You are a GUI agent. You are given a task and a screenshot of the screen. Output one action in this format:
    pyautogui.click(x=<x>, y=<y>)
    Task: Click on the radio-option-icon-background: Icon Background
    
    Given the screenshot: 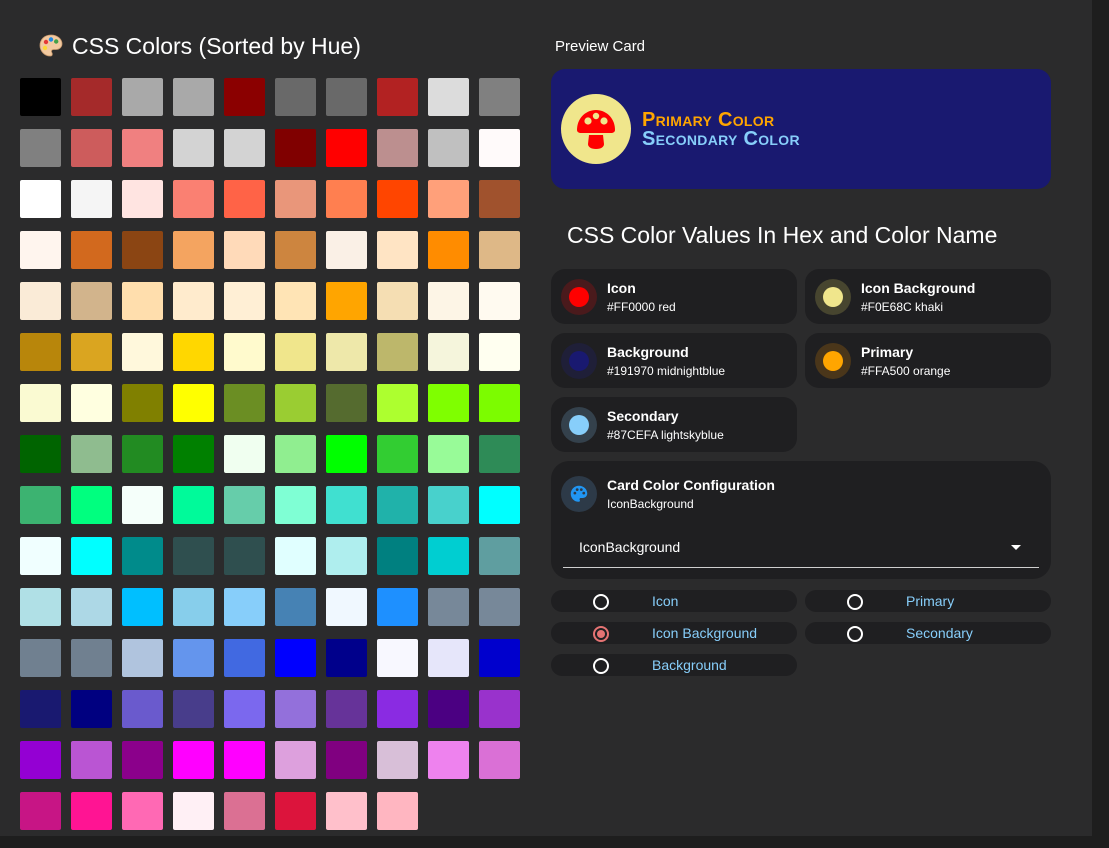 What is the action you would take?
    pyautogui.click(x=674, y=633)
    